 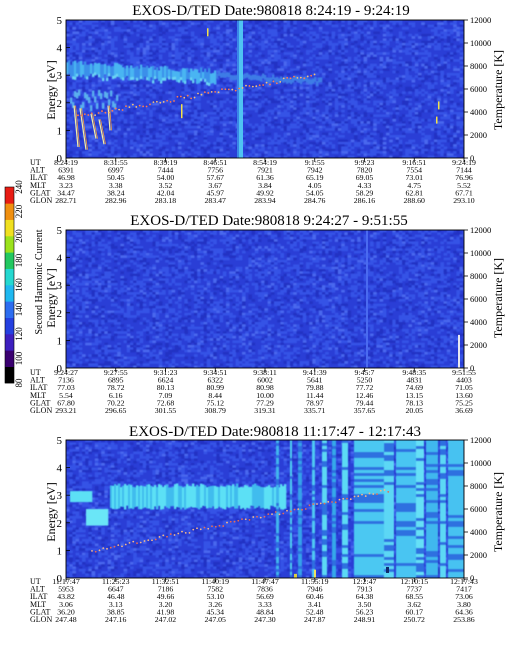 What do you see at coordinates (60, 231) in the screenshot?
I see `panel-2-energy-tick: 5` at bounding box center [60, 231].